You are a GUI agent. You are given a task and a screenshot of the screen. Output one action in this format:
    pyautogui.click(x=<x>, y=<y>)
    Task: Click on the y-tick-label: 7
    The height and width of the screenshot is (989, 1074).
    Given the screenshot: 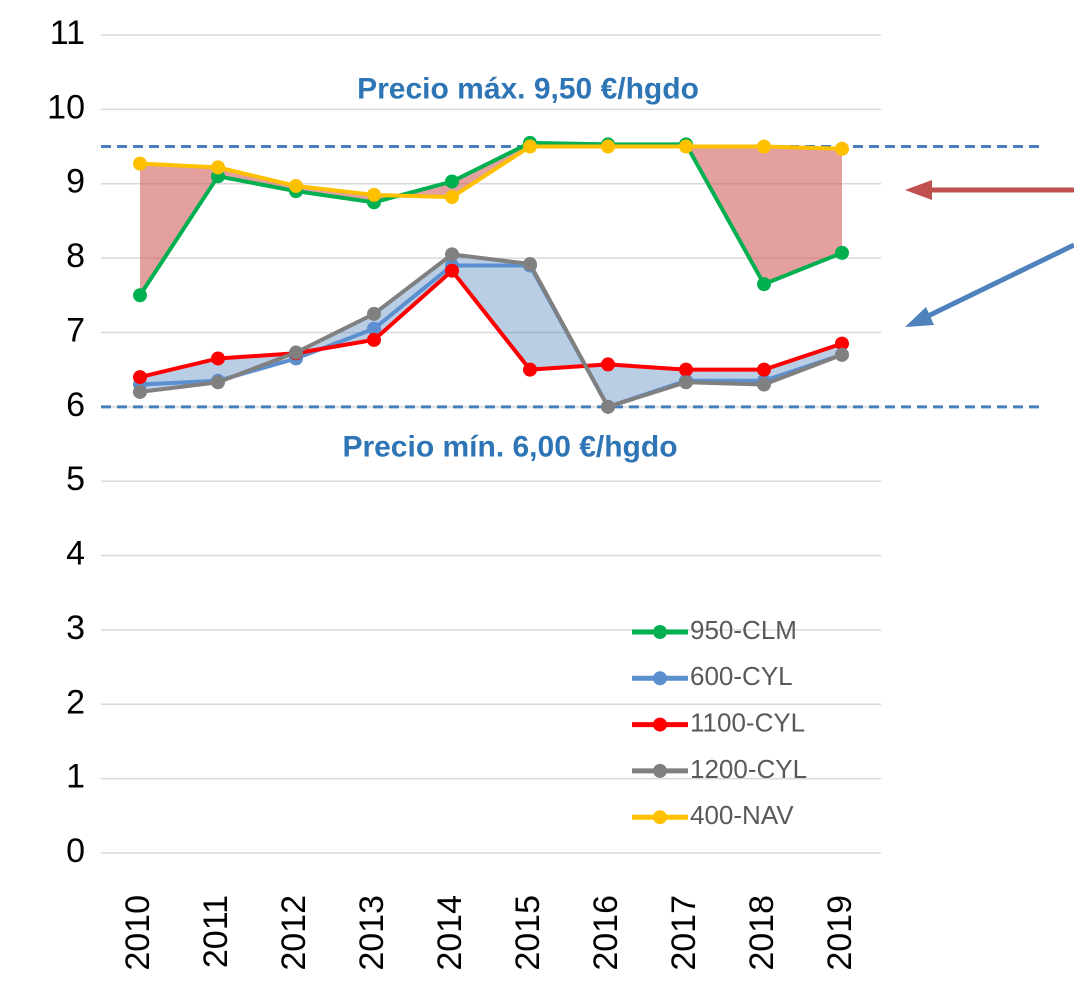 What is the action you would take?
    pyautogui.click(x=75, y=330)
    